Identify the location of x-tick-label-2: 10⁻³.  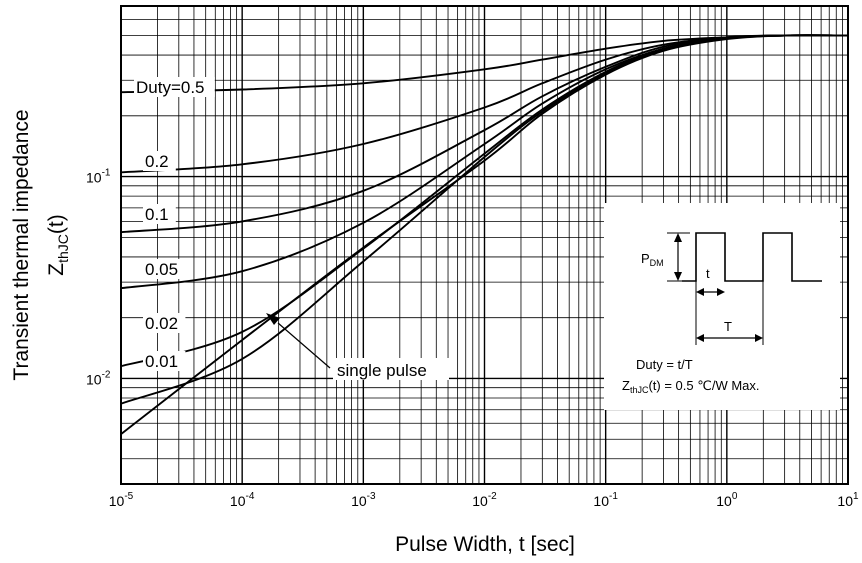
(363, 500).